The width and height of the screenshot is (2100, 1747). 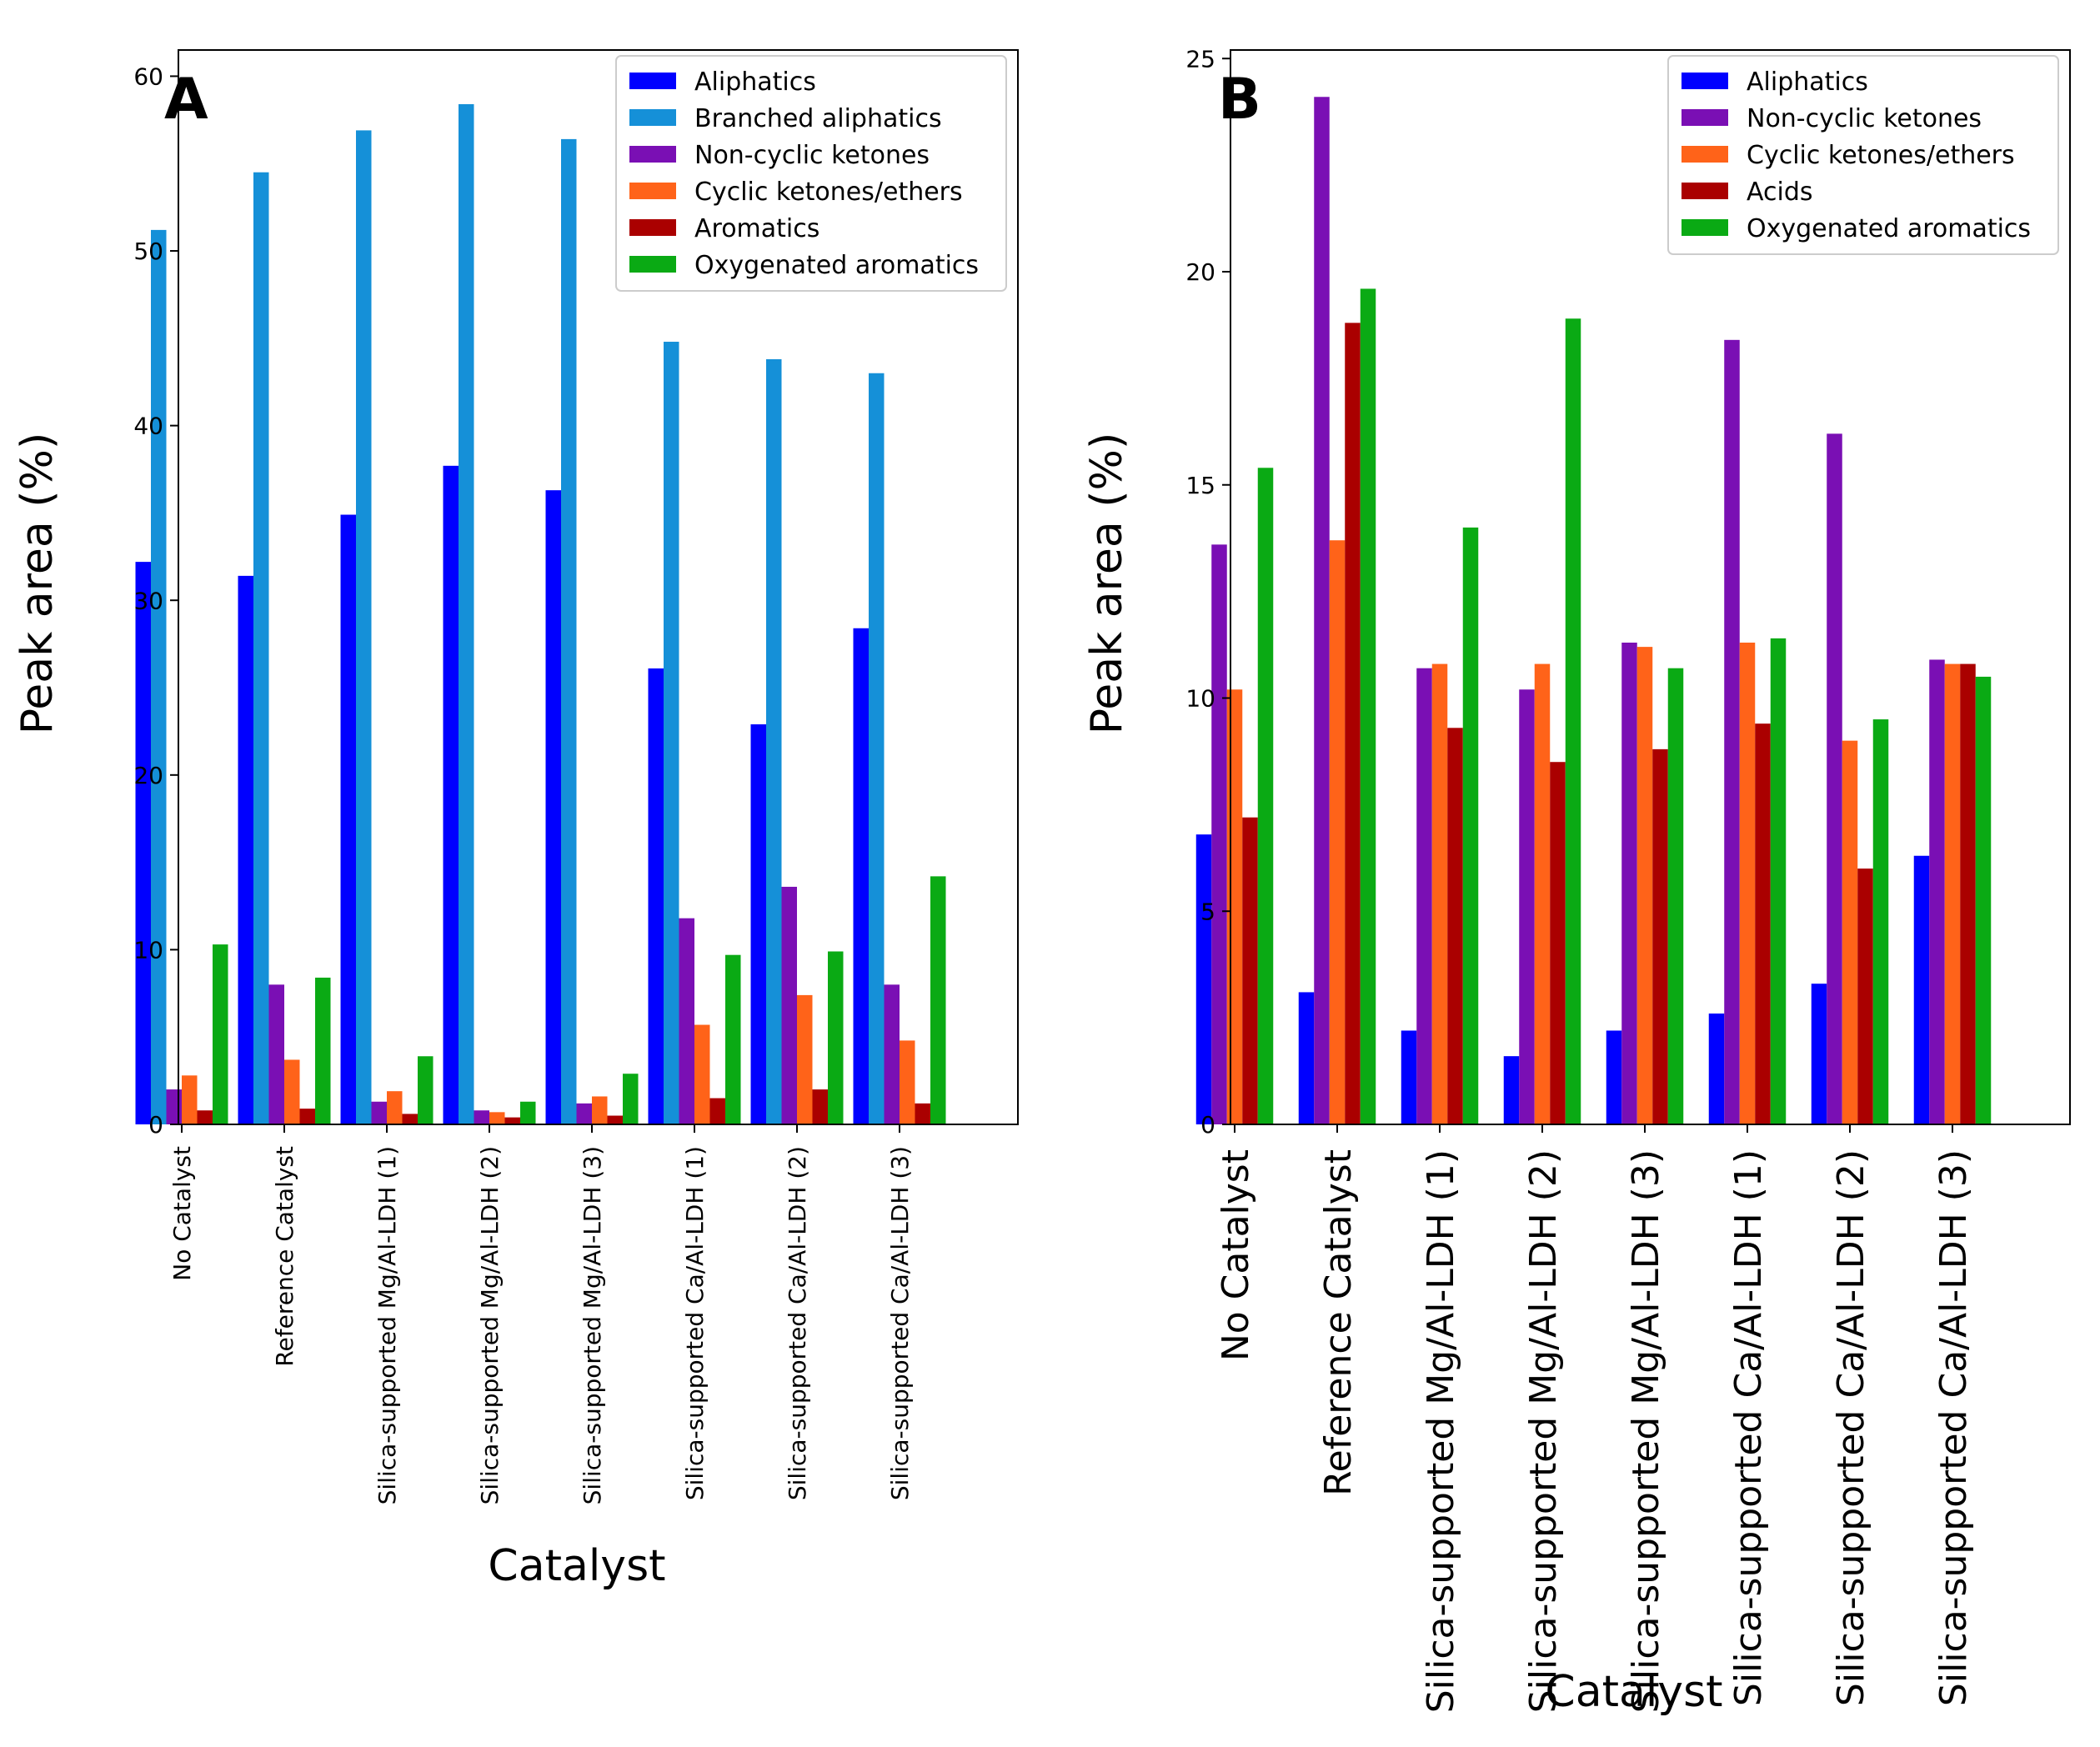 What do you see at coordinates (148, 426) in the screenshot?
I see `y-tick-label: 40` at bounding box center [148, 426].